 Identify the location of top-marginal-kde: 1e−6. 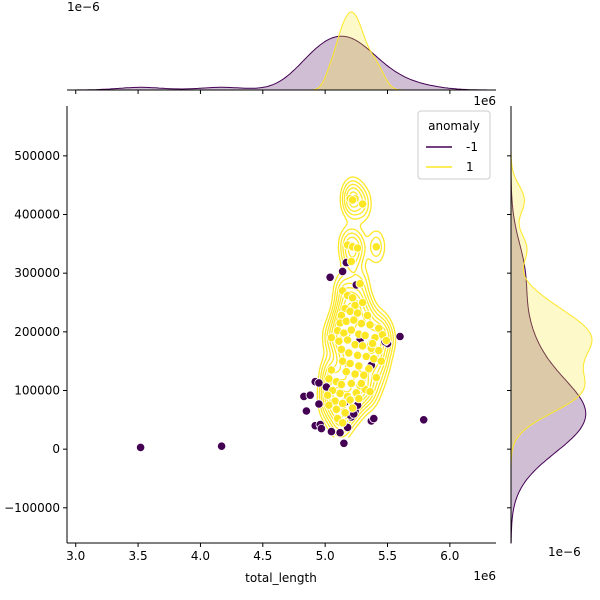
(281, 47).